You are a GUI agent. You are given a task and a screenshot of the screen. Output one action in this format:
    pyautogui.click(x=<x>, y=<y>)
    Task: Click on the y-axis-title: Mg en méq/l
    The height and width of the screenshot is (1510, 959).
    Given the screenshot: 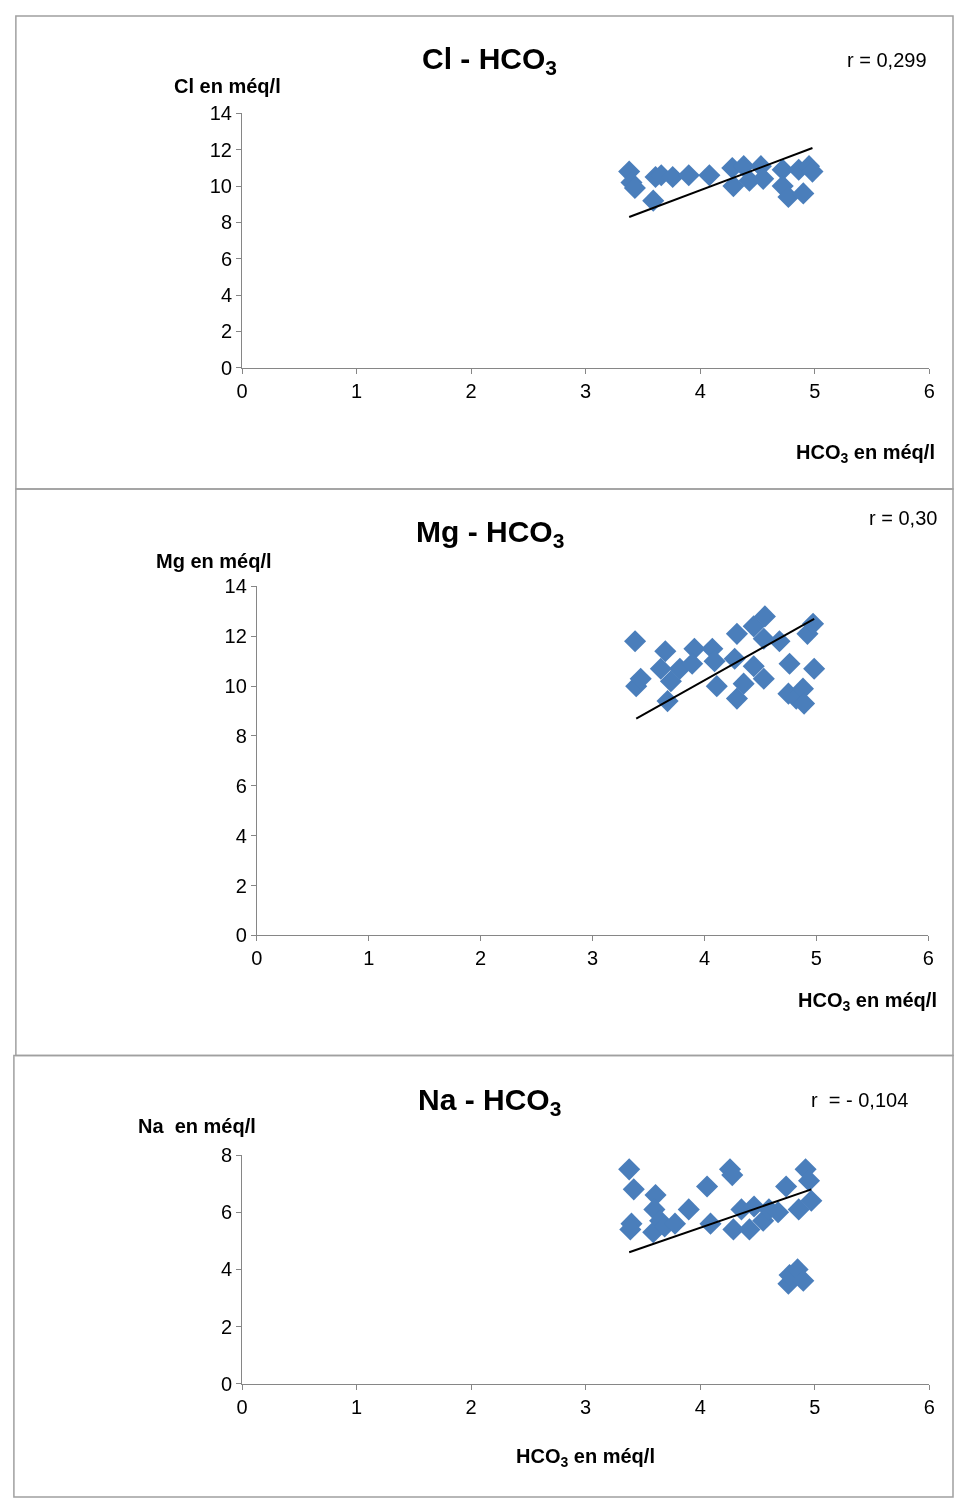 What is the action you would take?
    pyautogui.click(x=214, y=561)
    